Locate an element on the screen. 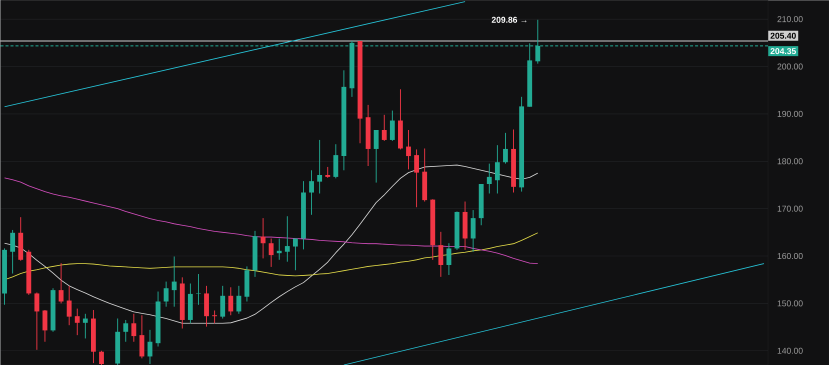  annotation: 209.86 → is located at coordinates (509, 19).